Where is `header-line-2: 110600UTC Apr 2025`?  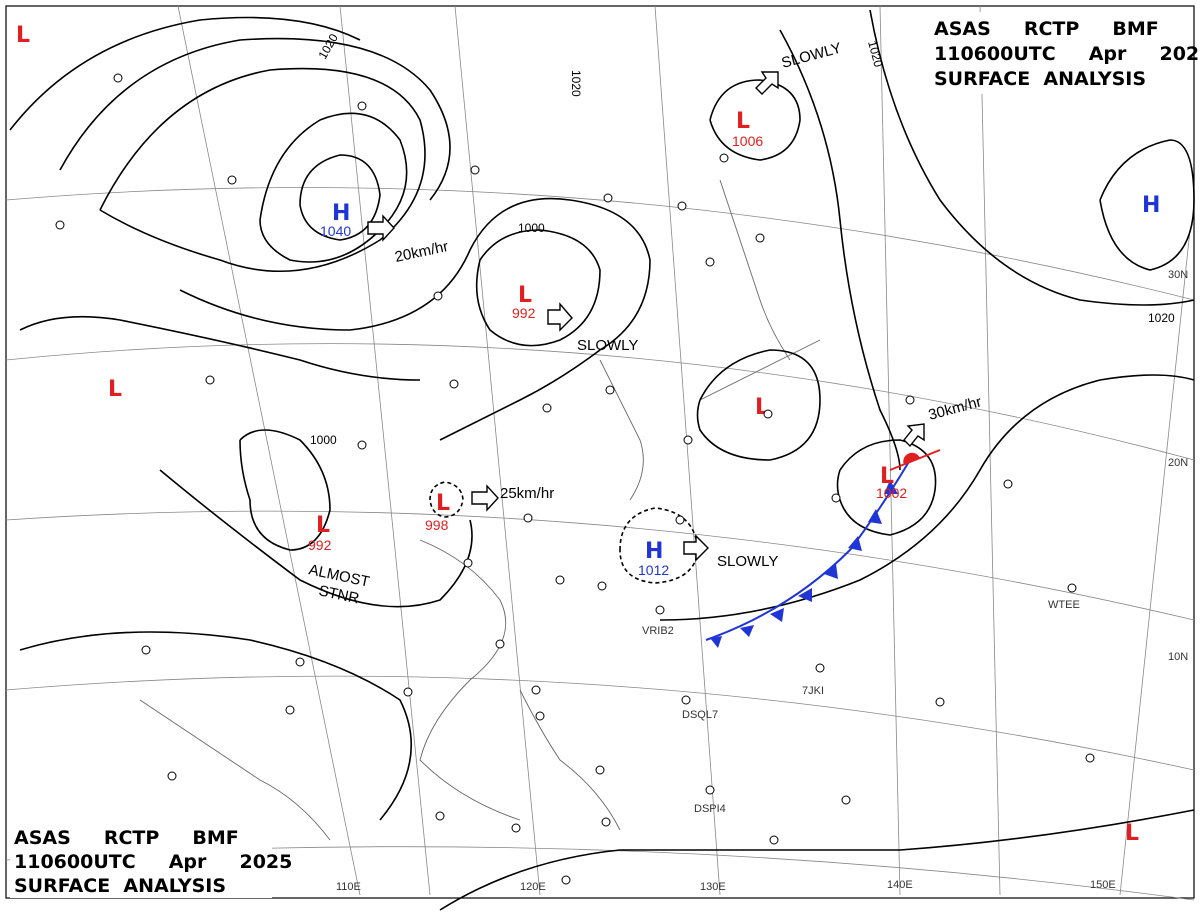 header-line-2: 110600UTC Apr 2025 is located at coordinates (1067, 54).